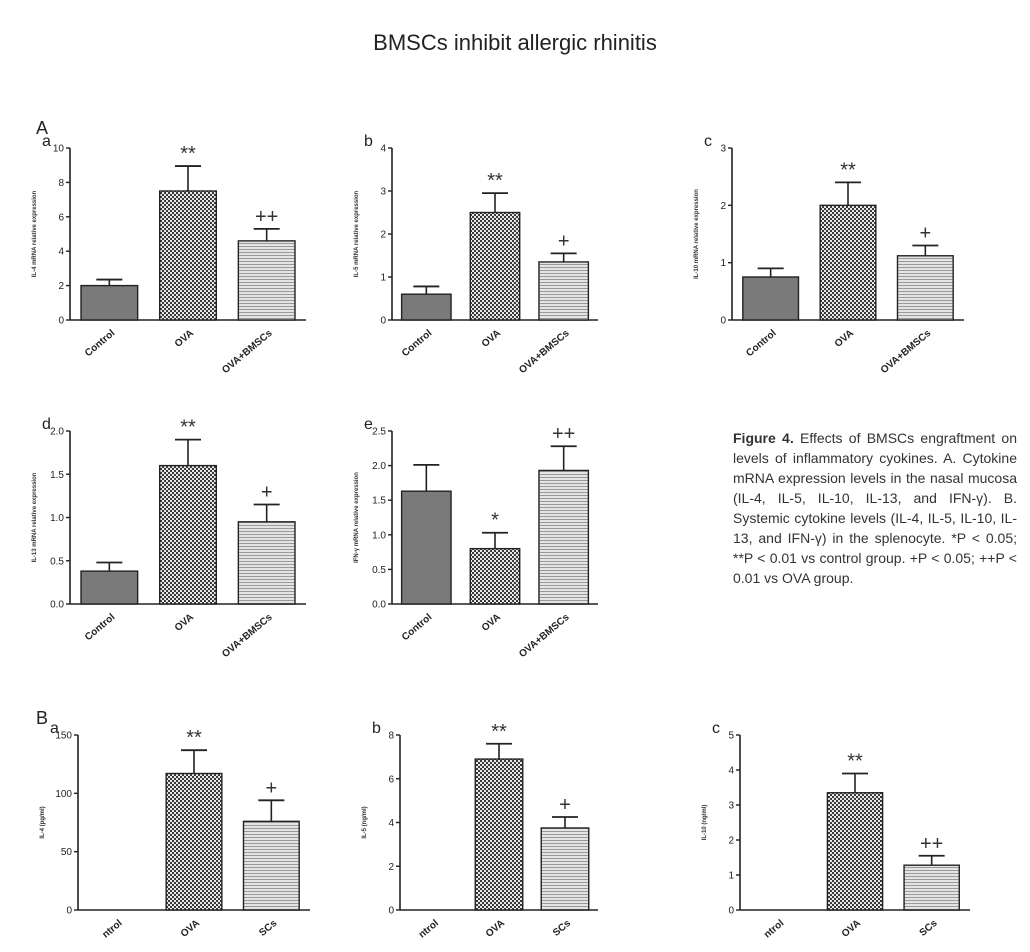 The width and height of the screenshot is (1030, 952). I want to click on section-label-a: A, so click(42, 128).